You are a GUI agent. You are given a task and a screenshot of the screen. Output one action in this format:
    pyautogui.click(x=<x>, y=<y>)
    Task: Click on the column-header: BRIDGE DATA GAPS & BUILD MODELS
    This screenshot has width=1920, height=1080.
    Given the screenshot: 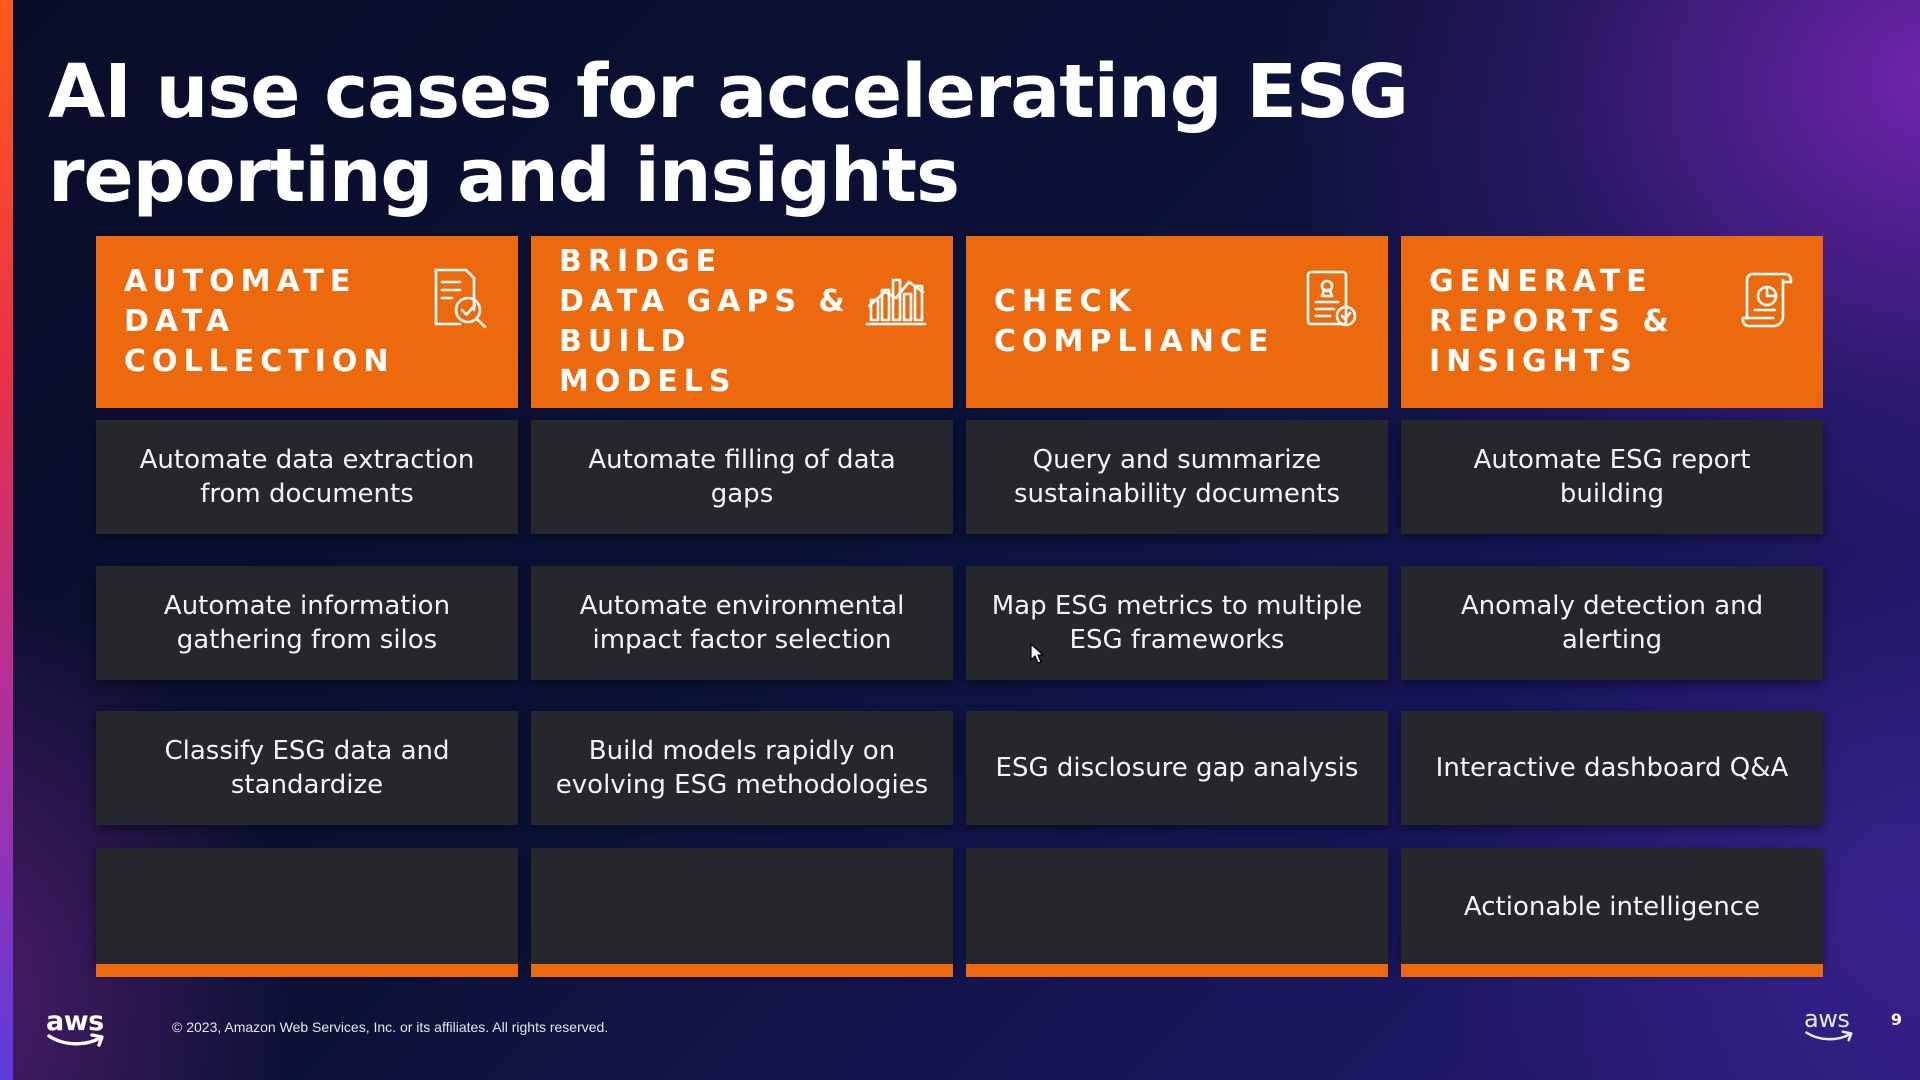 What is the action you would take?
    pyautogui.click(x=742, y=322)
    